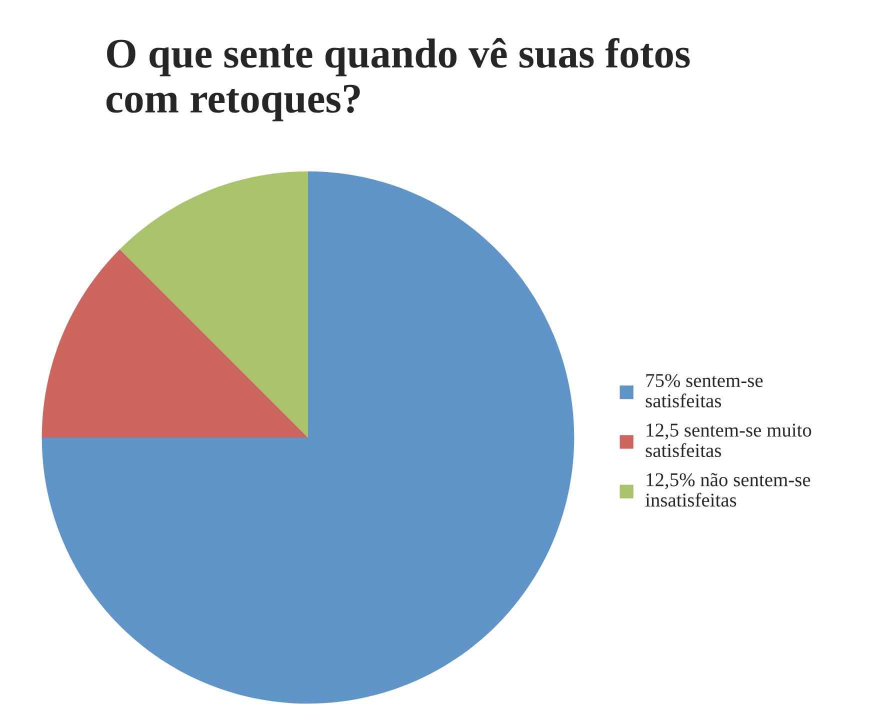 This screenshot has width=873, height=727. Describe the element at coordinates (729, 441) in the screenshot. I see `legend-label: 12,5 sentem-se muito satisfeitas` at that location.